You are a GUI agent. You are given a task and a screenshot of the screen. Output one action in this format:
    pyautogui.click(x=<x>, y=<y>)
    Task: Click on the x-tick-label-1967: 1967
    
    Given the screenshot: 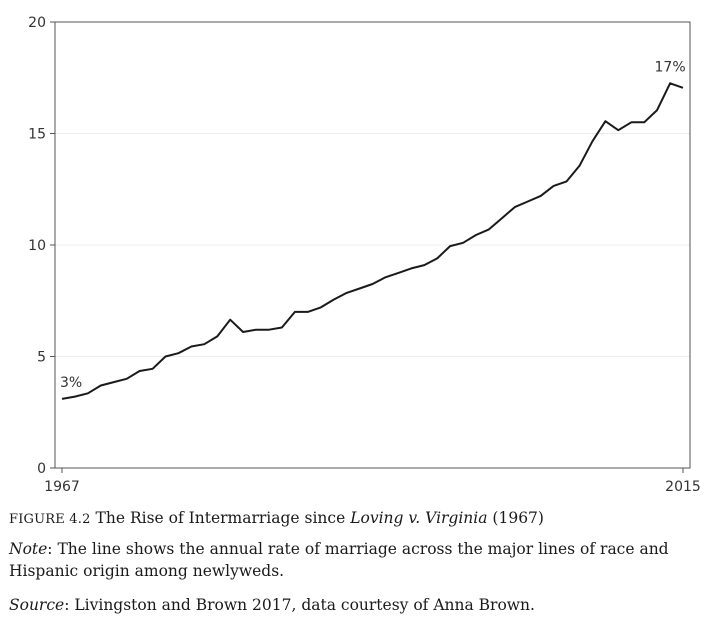 What is the action you would take?
    pyautogui.click(x=62, y=487)
    